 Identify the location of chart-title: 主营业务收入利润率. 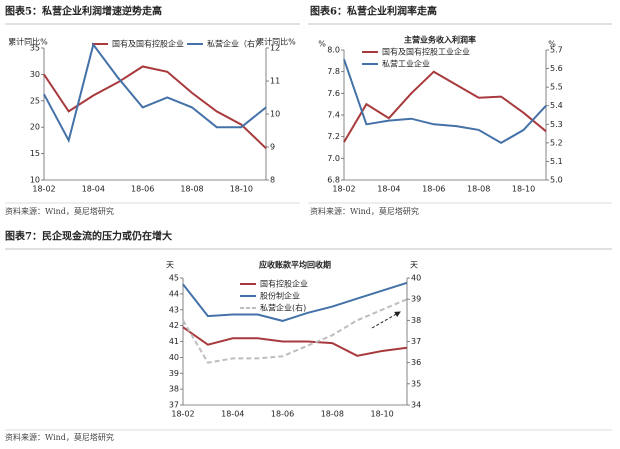
(440, 40).